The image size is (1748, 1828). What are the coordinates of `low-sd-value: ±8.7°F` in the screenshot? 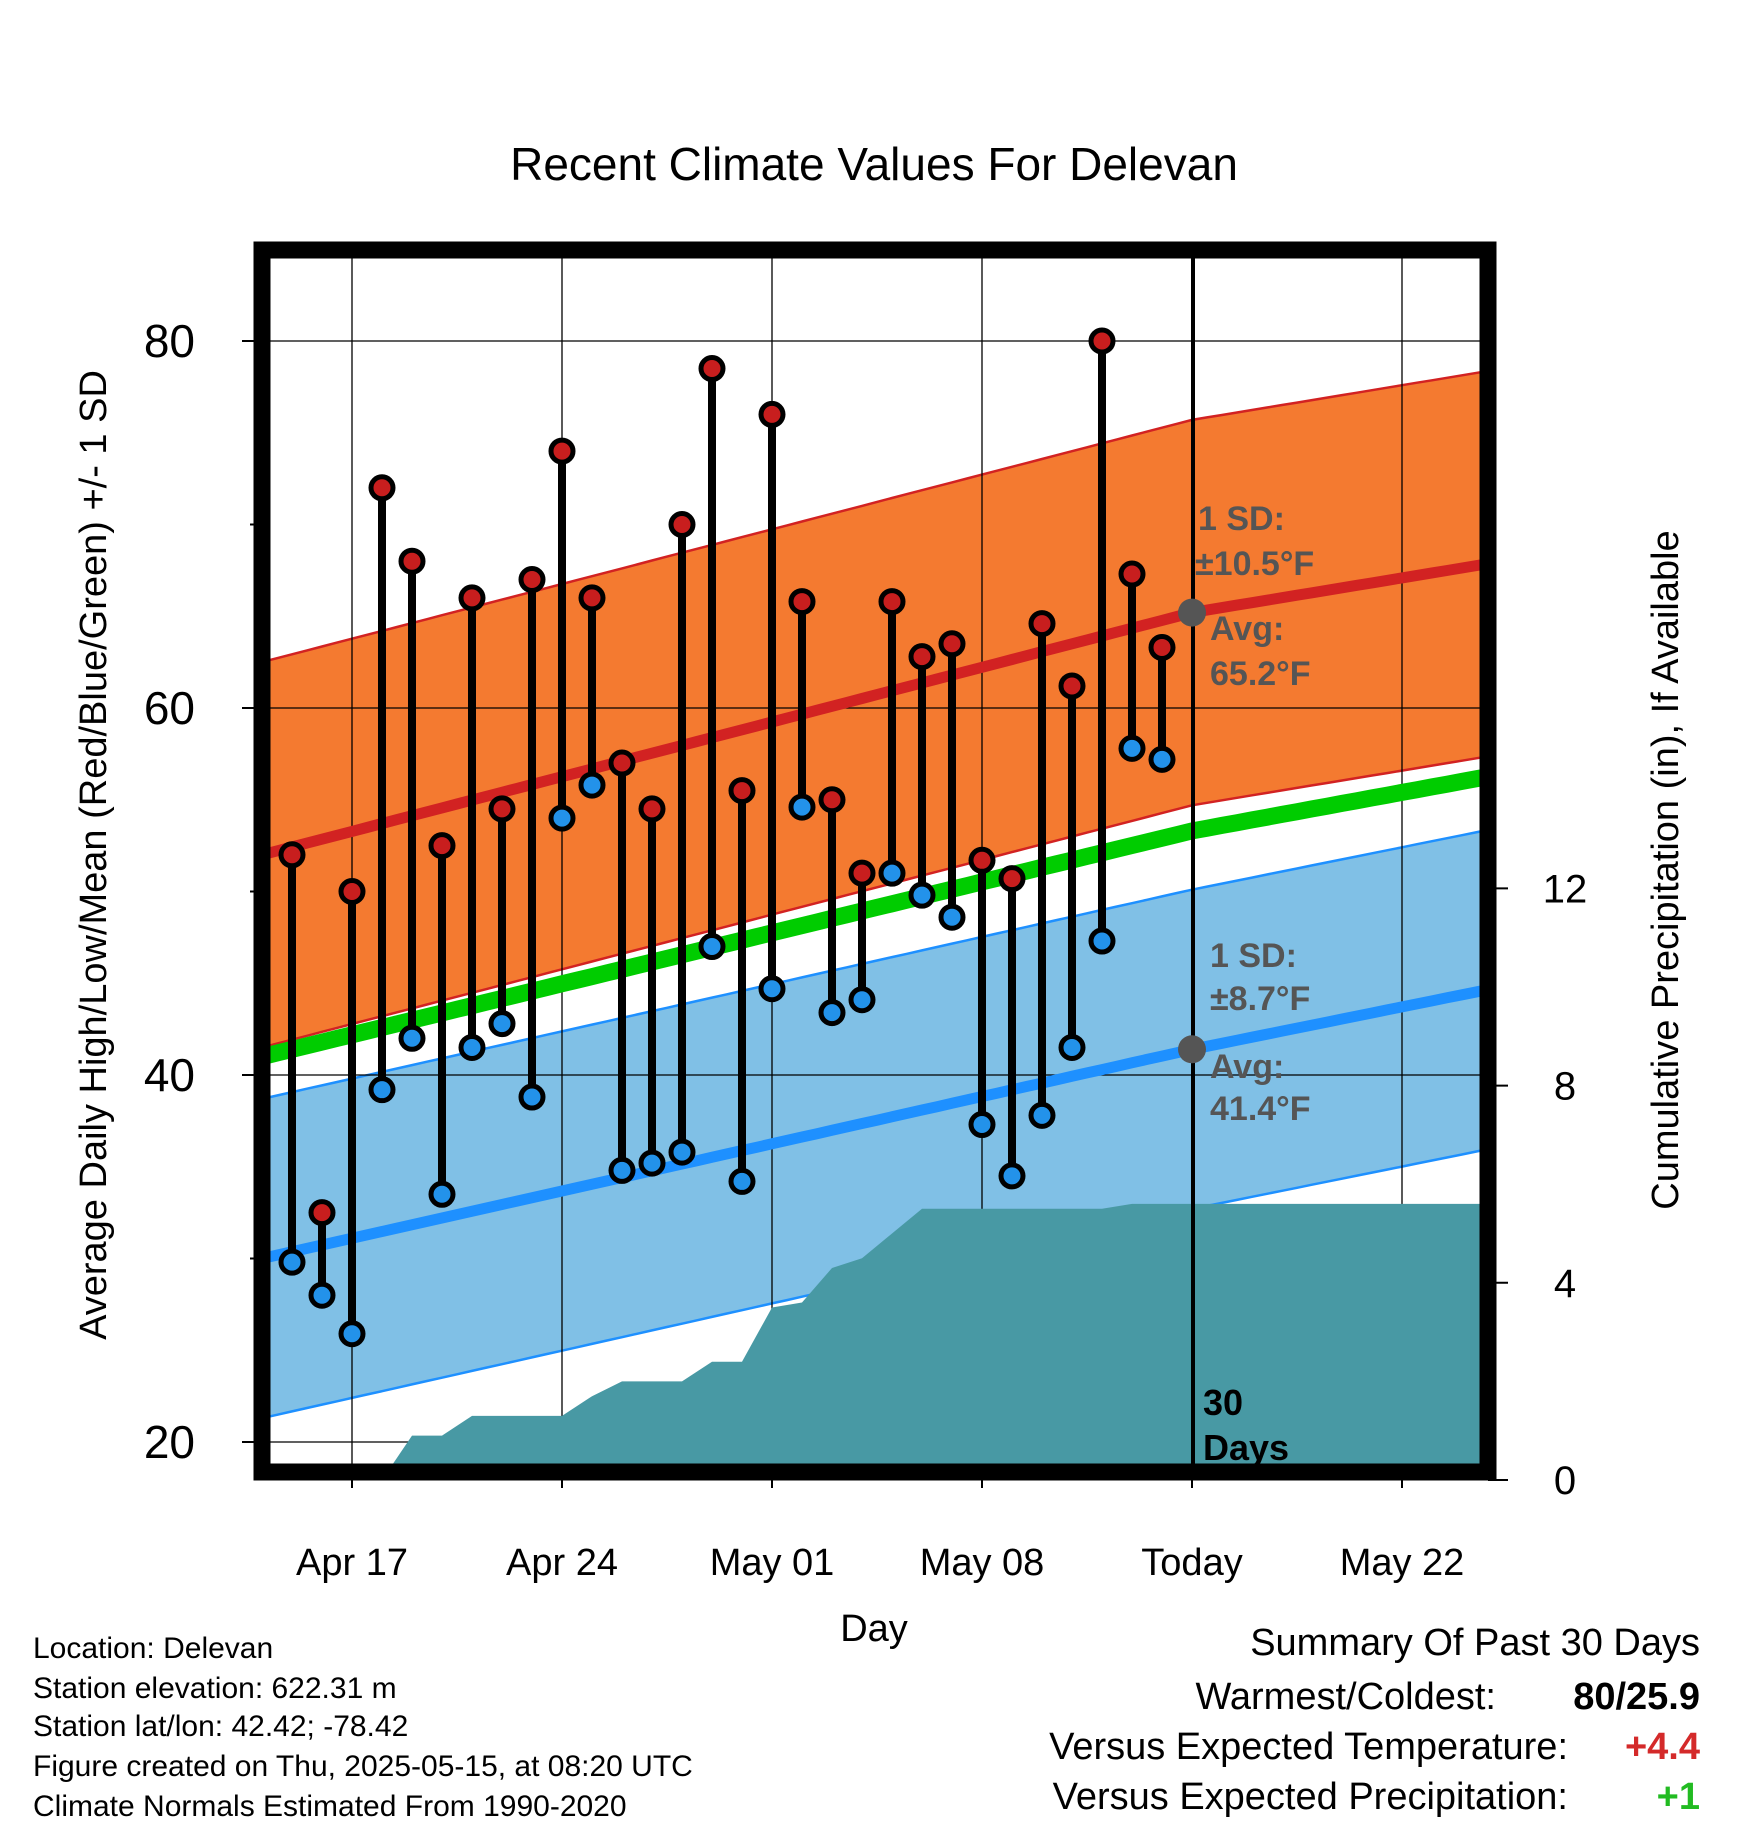 It's located at (1260, 999).